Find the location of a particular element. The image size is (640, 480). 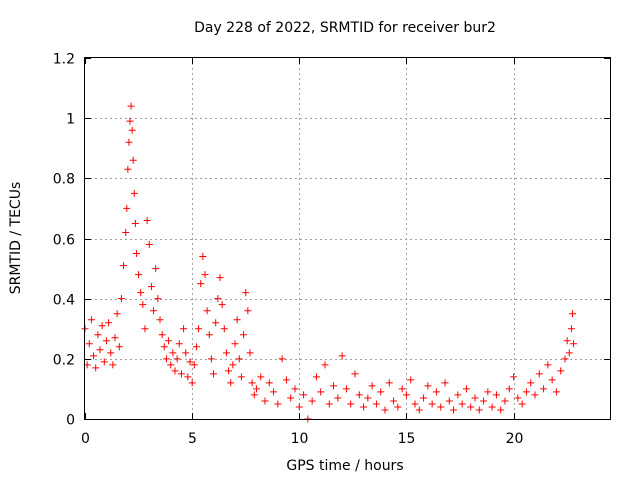

x-tick-label: 5 is located at coordinates (192, 439).